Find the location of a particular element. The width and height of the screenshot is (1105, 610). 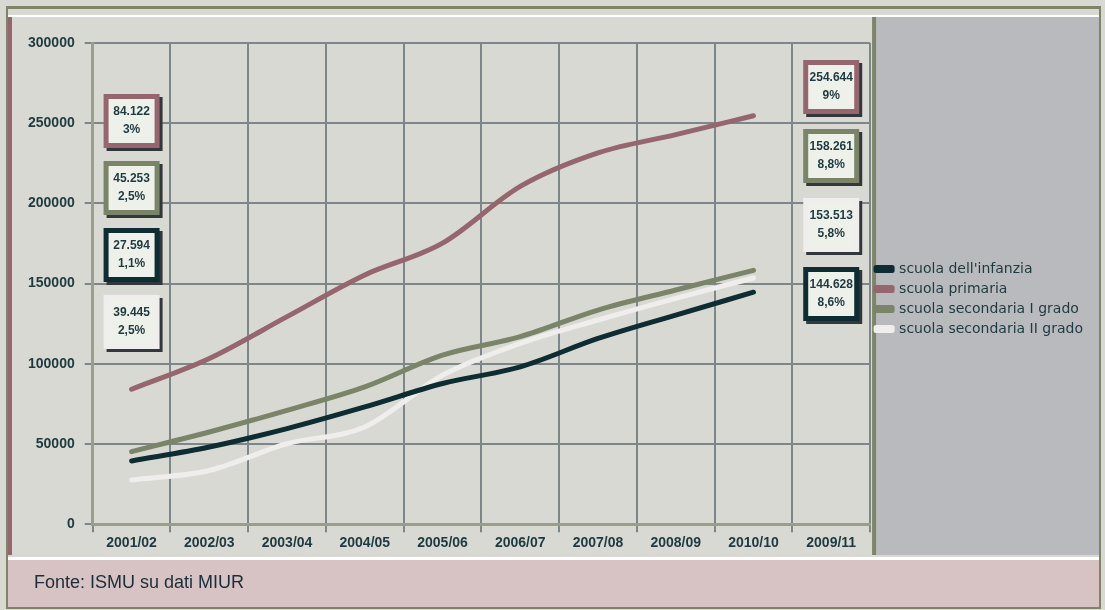

annotation: 39.445 2,5% is located at coordinates (132, 321).